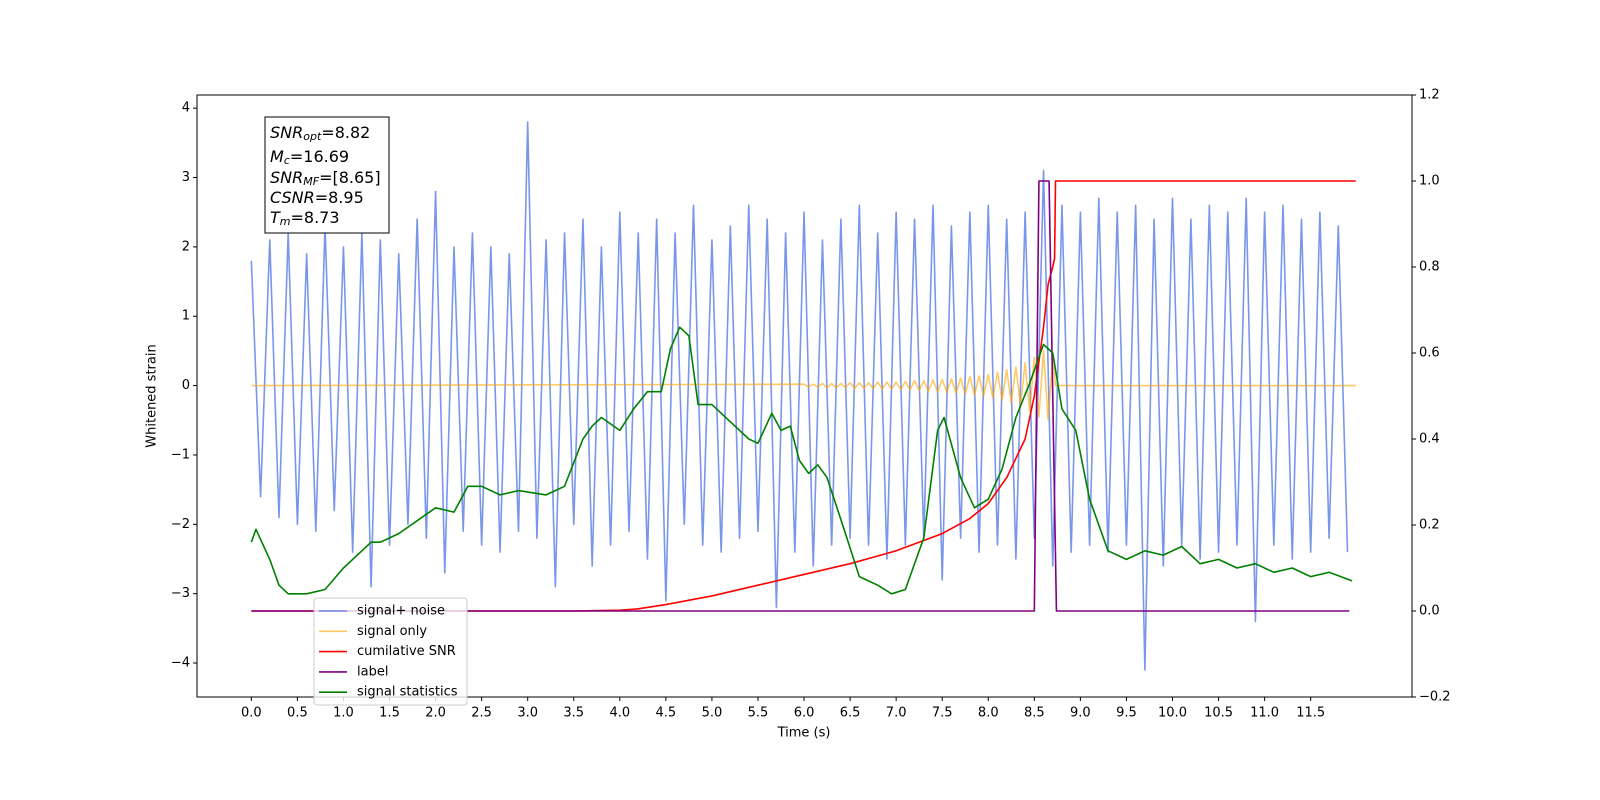 The image size is (1600, 800). What do you see at coordinates (1429, 267) in the screenshot?
I see `y2-tick-label: 0.8` at bounding box center [1429, 267].